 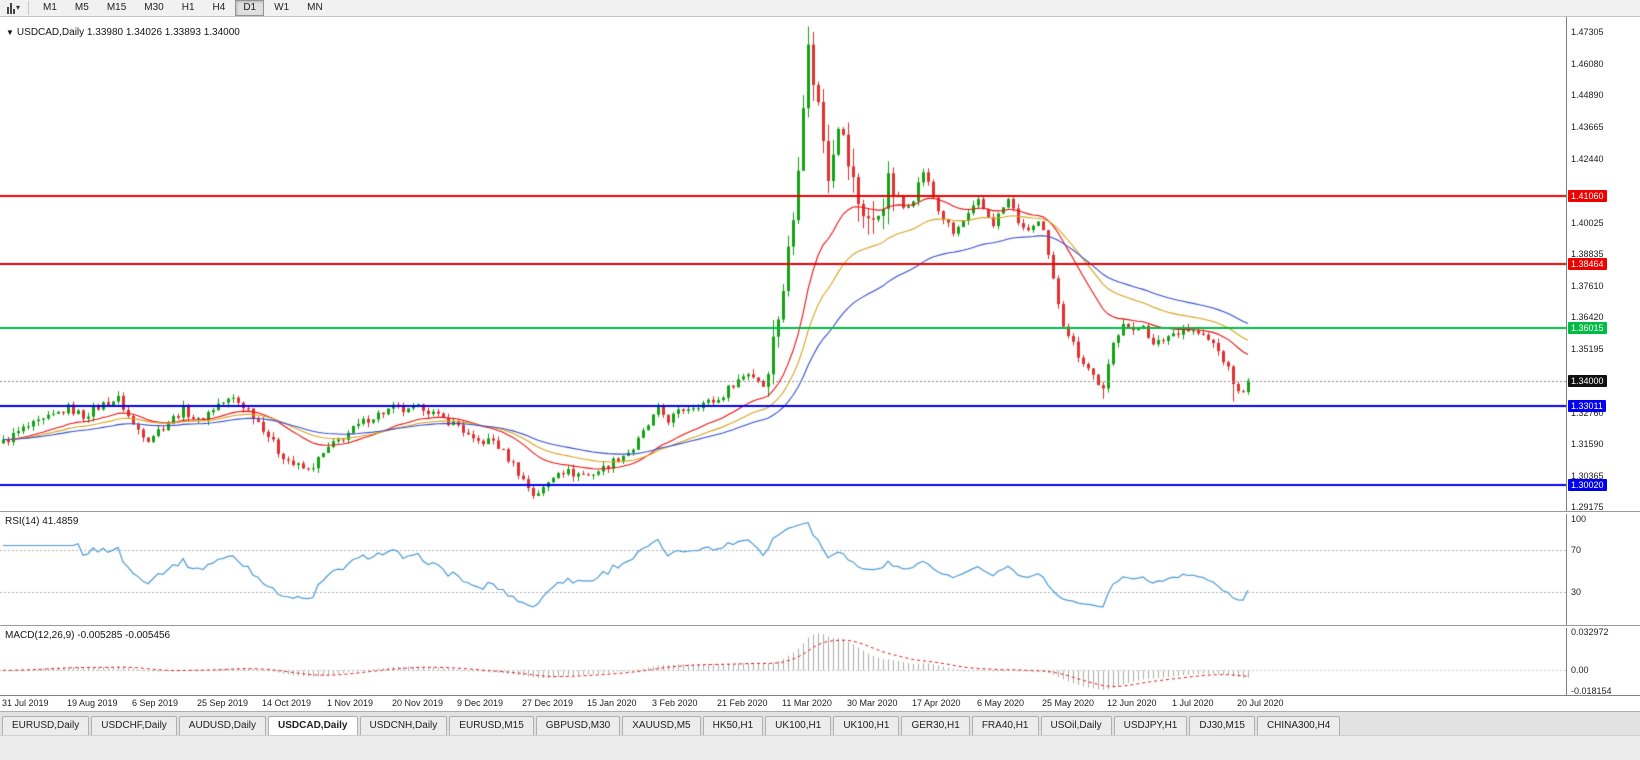 I want to click on price-axis-label: 1.36420, so click(x=1587, y=317).